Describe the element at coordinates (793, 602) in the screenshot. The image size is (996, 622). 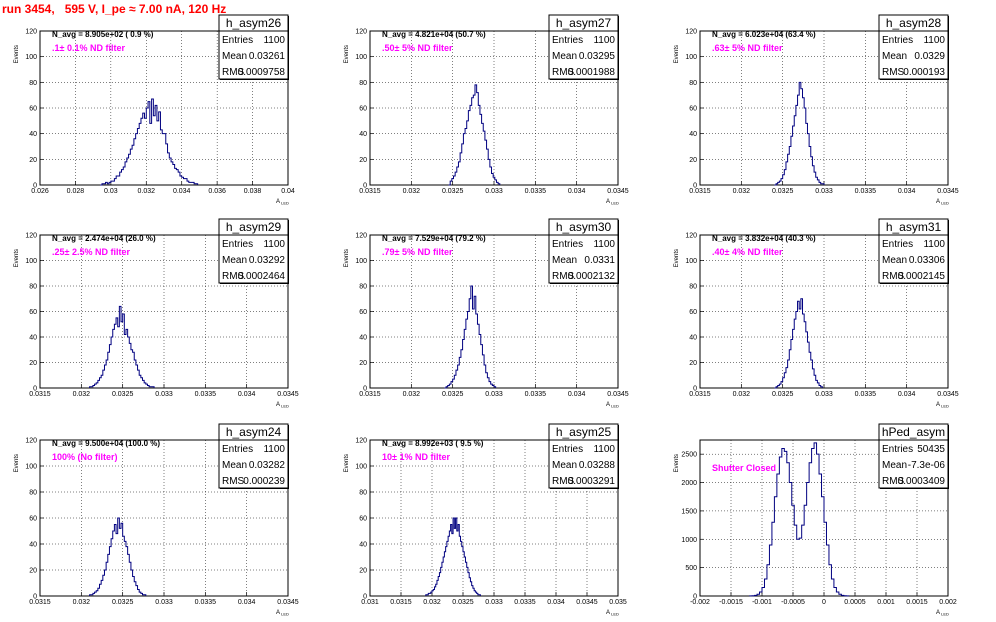
I see `x-tick-label: -0.0005` at that location.